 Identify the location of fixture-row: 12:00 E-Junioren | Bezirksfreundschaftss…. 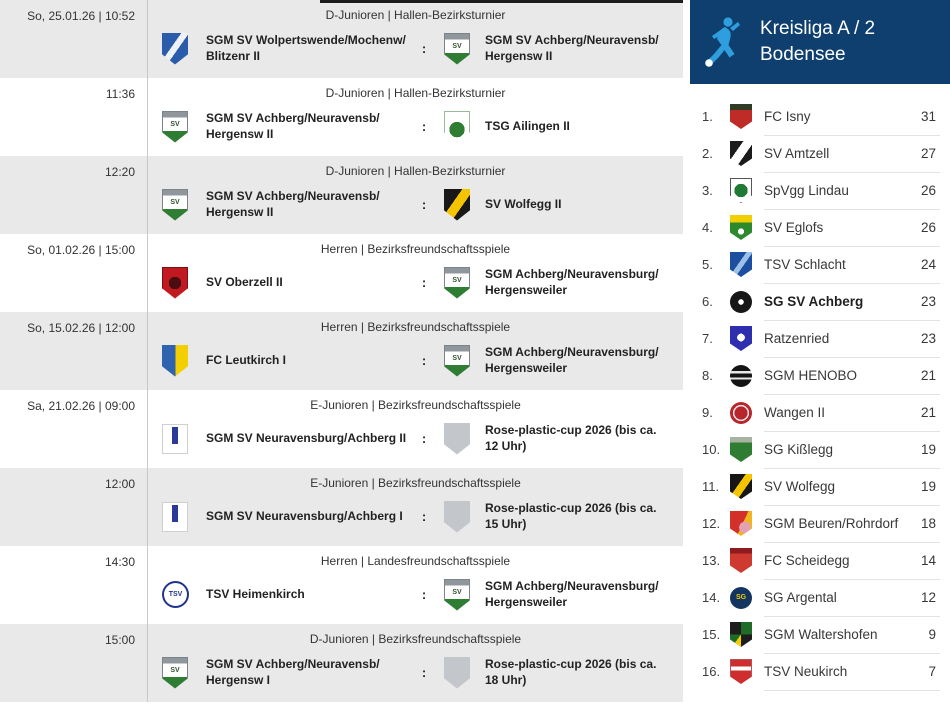
(341, 507).